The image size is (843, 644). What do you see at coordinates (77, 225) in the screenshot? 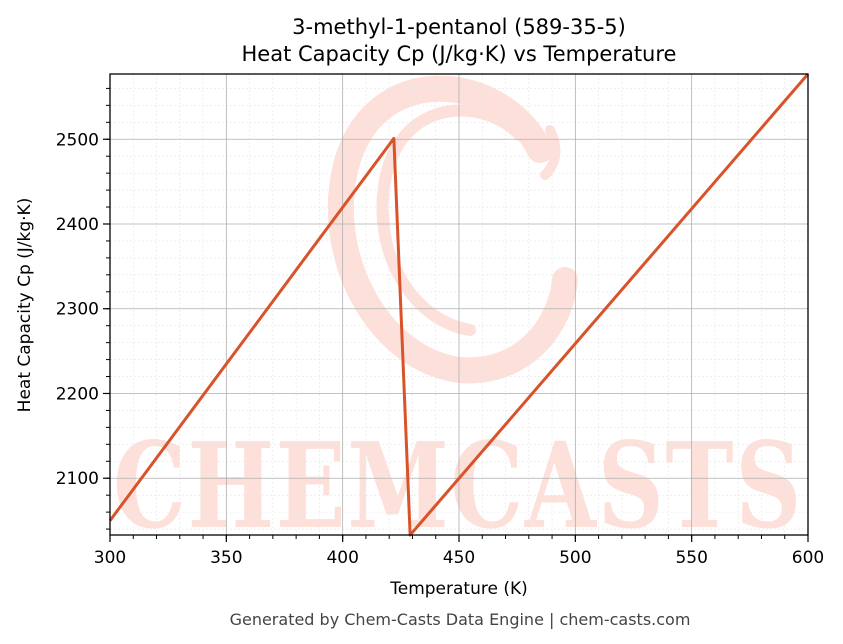
I see `y-tick-label: 2400` at bounding box center [77, 225].